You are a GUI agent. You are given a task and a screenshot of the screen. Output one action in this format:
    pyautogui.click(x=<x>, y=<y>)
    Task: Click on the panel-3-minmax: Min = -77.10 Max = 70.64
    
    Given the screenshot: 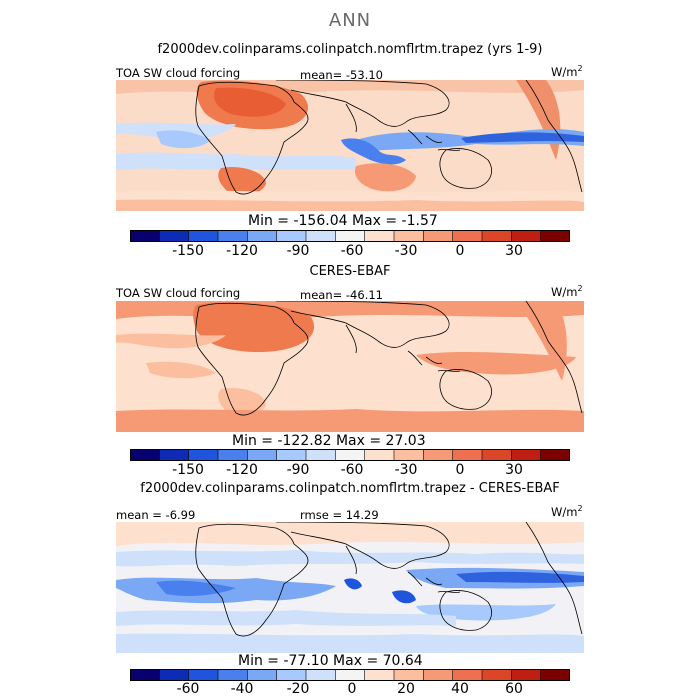 What is the action you would take?
    pyautogui.click(x=330, y=661)
    